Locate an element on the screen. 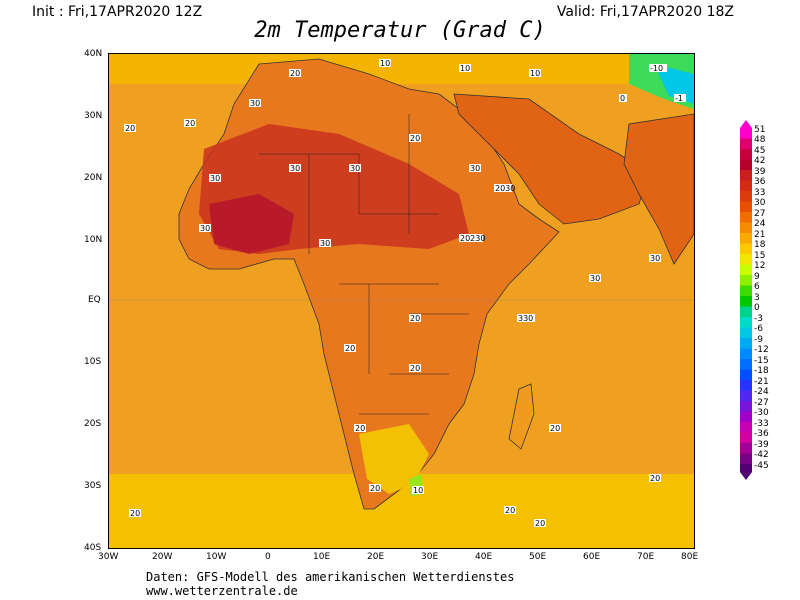  colorbar-label: 48 is located at coordinates (760, 140).